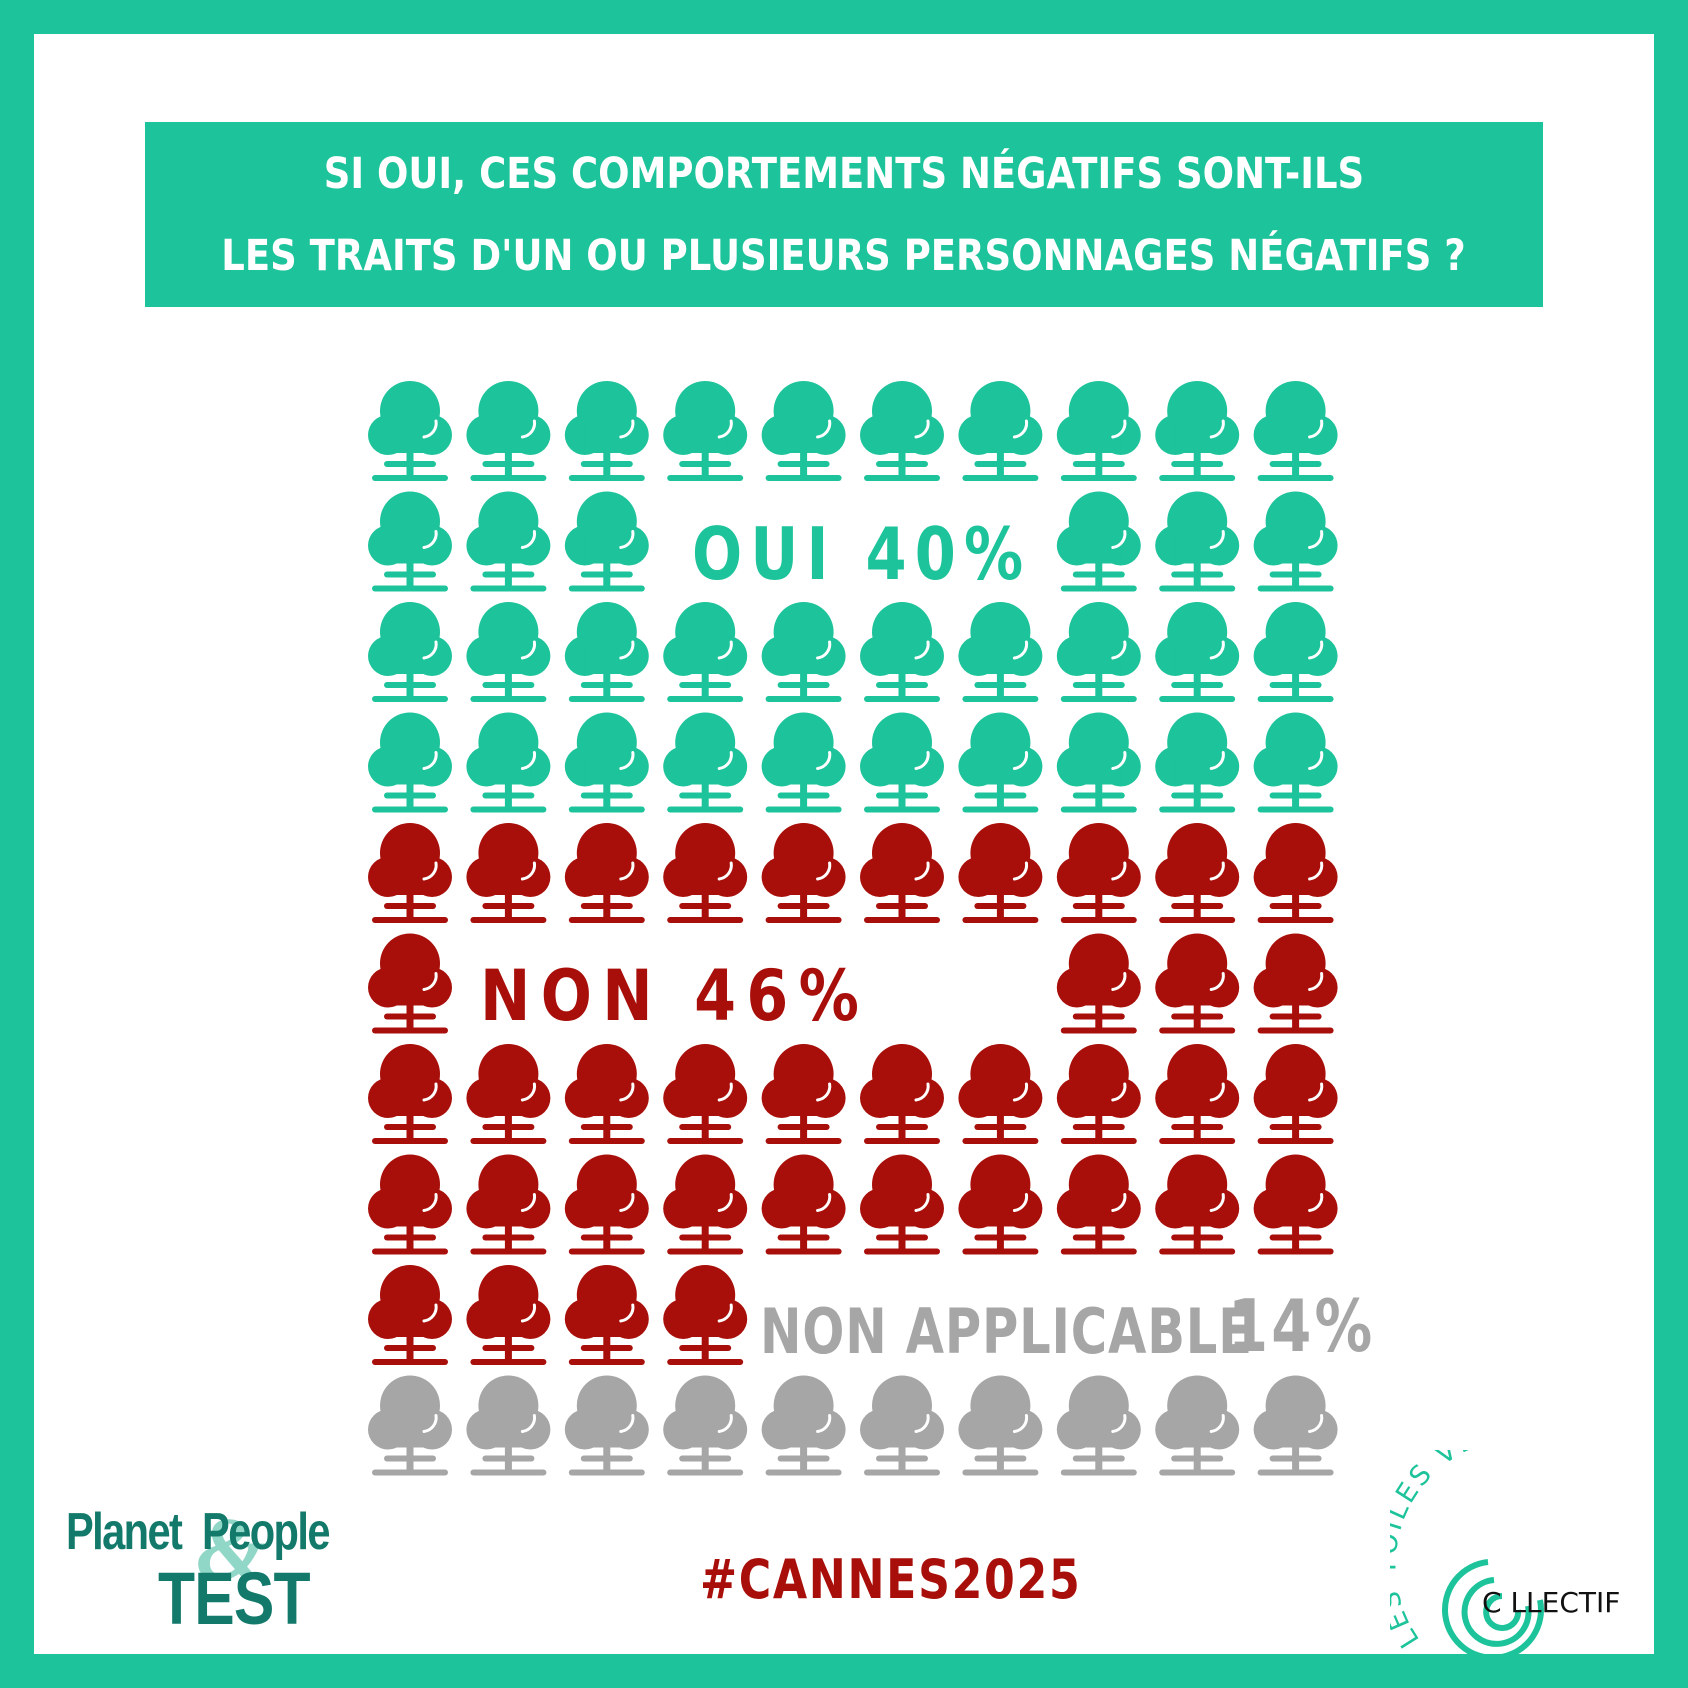 Image resolution: width=1688 pixels, height=1688 pixels. Describe the element at coordinates (1302, 1326) in the screenshot. I see `label-non-applicable-pct: 14%` at that location.